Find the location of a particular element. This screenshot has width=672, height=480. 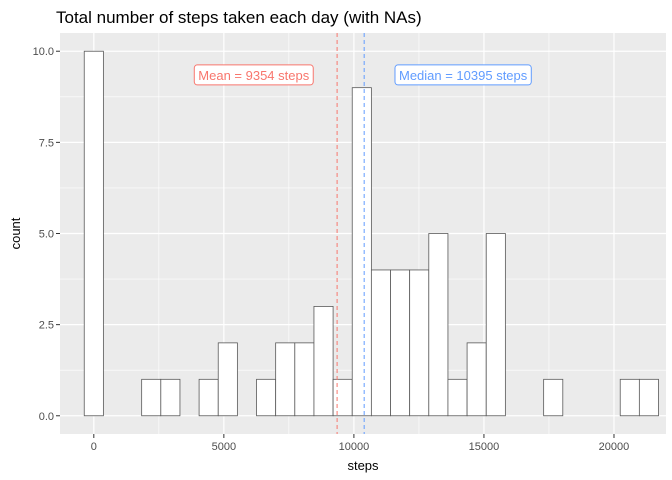

y-tick-label: 10.0 is located at coordinates (43, 52).